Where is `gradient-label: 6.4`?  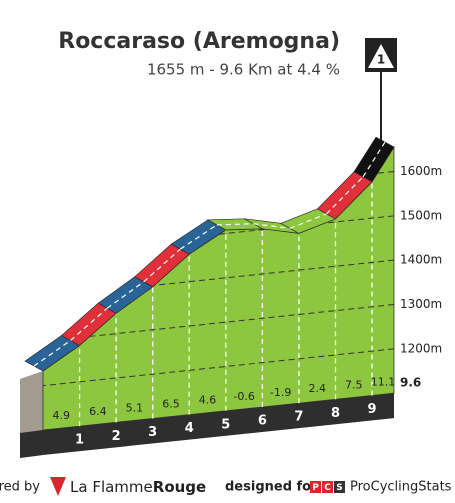
gradient-label: 6.4 is located at coordinates (98, 411).